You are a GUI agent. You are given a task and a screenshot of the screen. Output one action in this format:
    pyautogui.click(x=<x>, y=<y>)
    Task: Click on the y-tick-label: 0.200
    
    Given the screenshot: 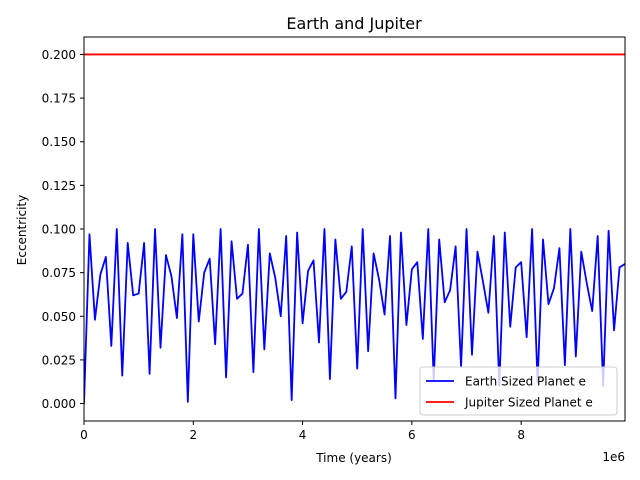 What is the action you would take?
    pyautogui.click(x=59, y=55)
    